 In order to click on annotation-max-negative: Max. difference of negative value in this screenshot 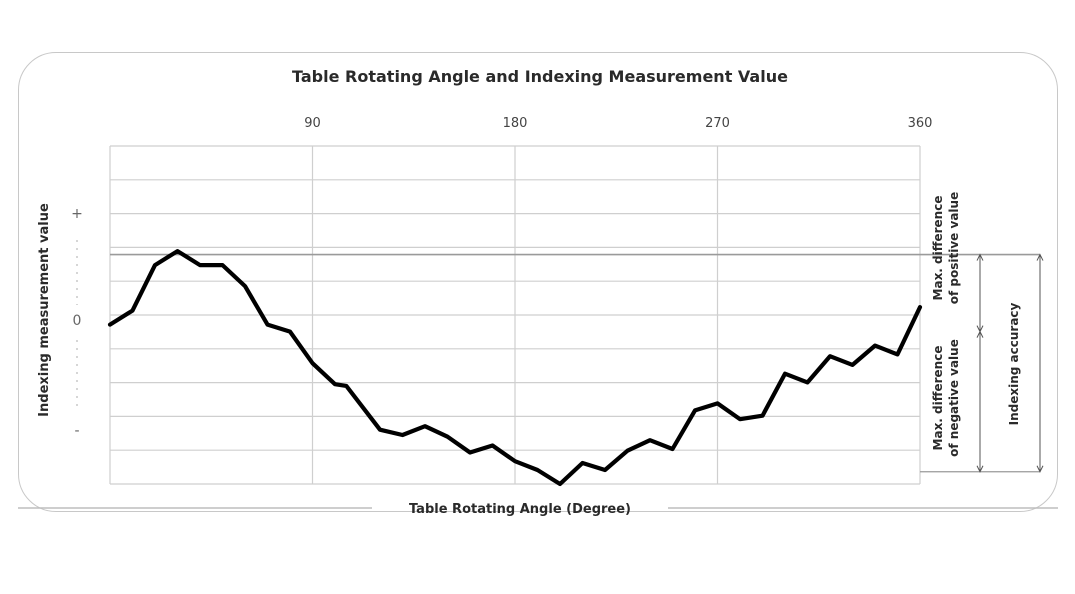, I will do `click(946, 398)`.